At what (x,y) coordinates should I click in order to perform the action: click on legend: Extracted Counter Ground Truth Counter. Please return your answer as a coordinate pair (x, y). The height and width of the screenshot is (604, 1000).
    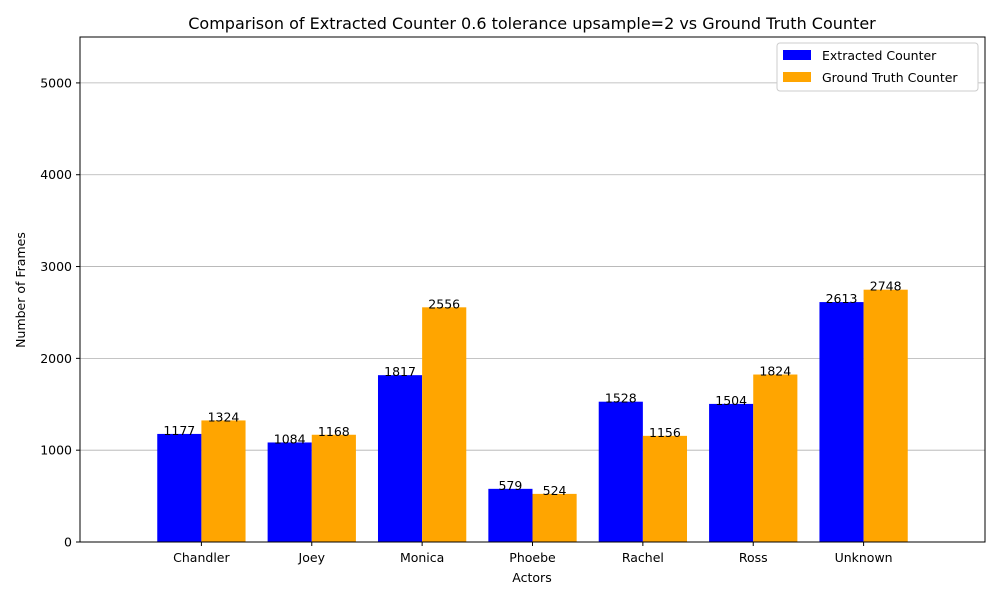
    Looking at the image, I should click on (877, 67).